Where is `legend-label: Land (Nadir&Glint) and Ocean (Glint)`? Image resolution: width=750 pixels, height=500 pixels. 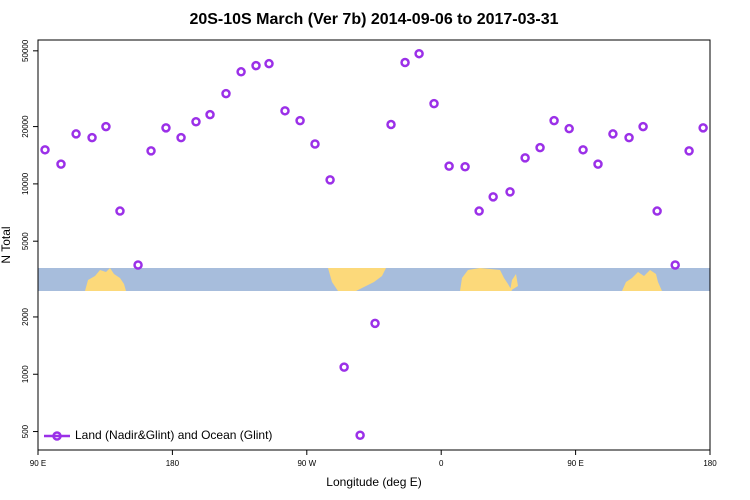
legend-label: Land (Nadir&Glint) and Ocean (Glint) is located at coordinates (173, 435).